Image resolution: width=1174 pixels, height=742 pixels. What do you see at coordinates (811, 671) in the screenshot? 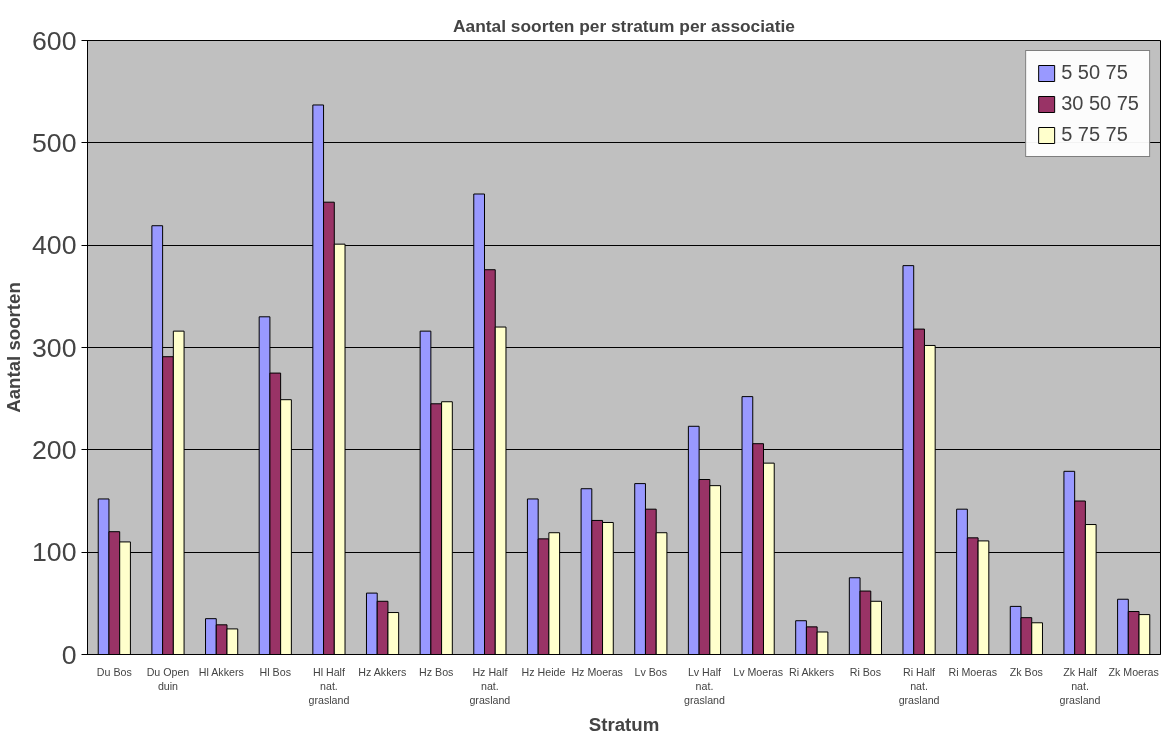
I see `x-tick-label: Ri Akkers` at bounding box center [811, 671].